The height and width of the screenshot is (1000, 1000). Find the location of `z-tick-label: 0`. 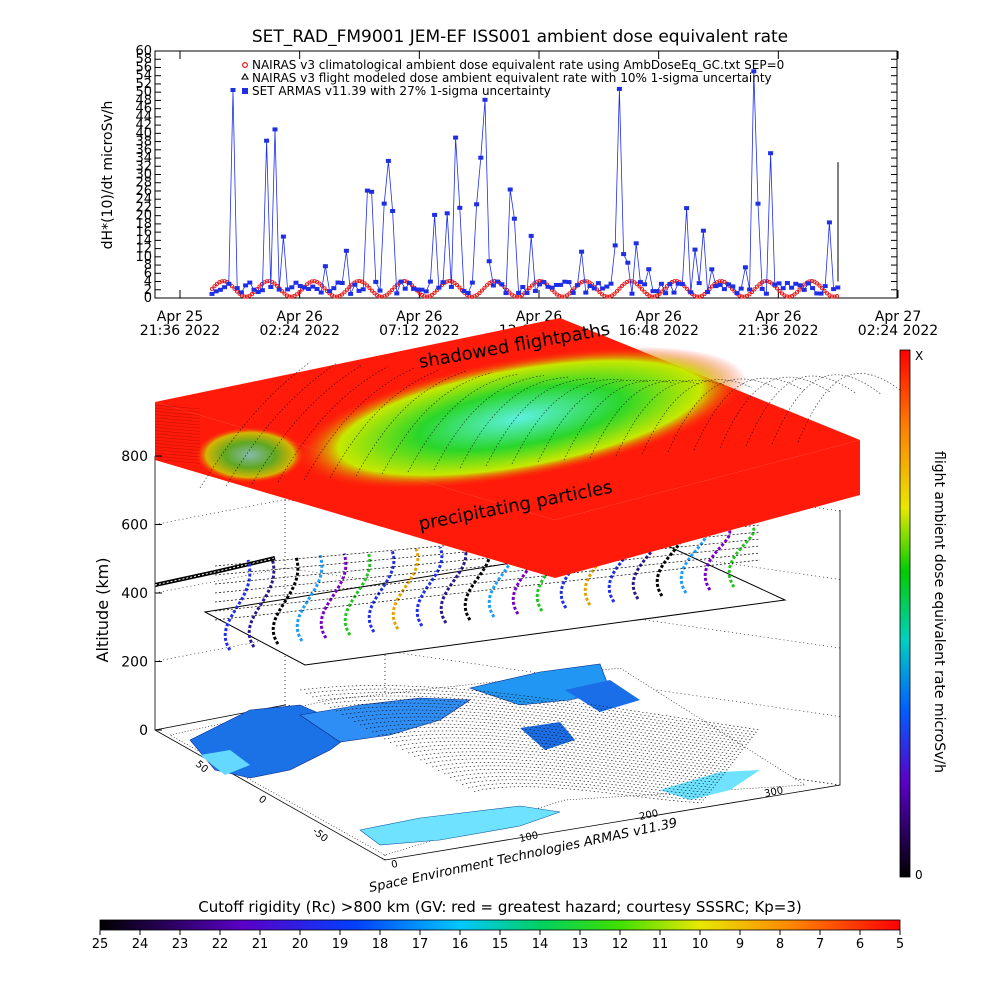

z-tick-label: 0 is located at coordinates (143, 731).